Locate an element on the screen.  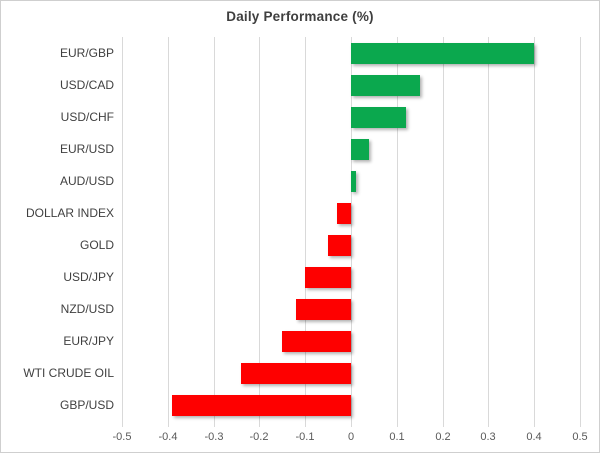
gridline-x--0.5 is located at coordinates (122, 229).